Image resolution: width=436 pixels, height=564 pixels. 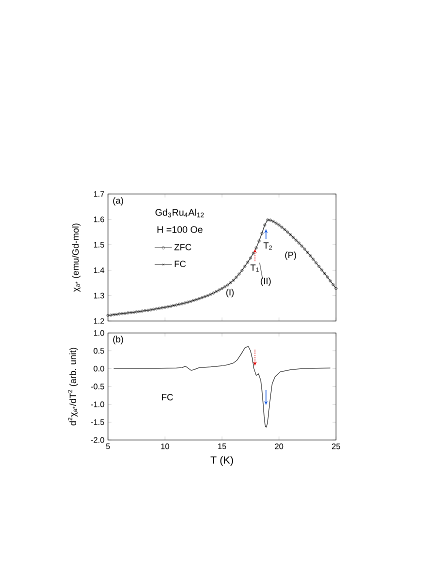 What do you see at coordinates (230, 293) in the screenshot?
I see `annotation: (I)` at bounding box center [230, 293].